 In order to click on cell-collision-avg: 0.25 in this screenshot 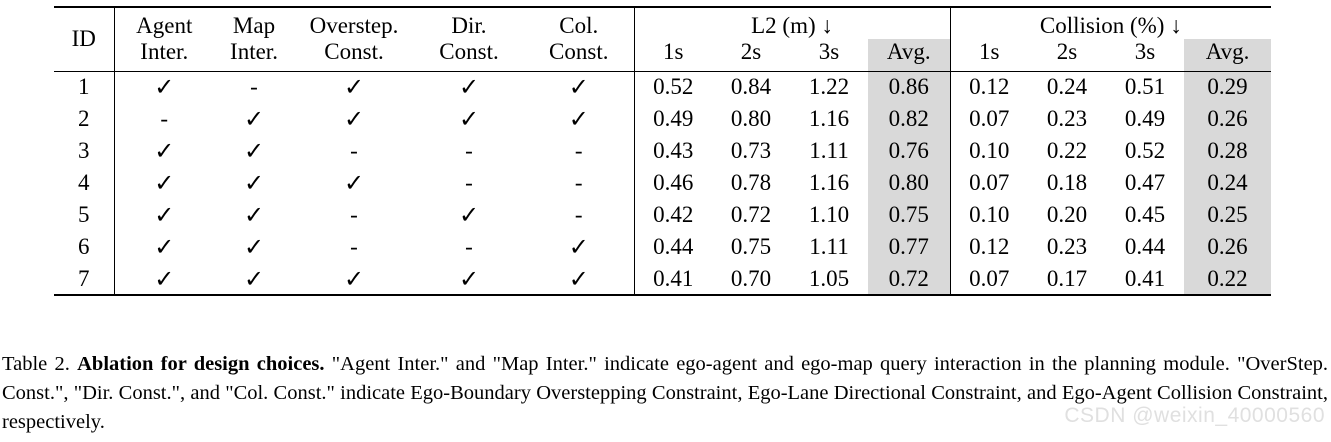, I will do `click(1228, 215)`.